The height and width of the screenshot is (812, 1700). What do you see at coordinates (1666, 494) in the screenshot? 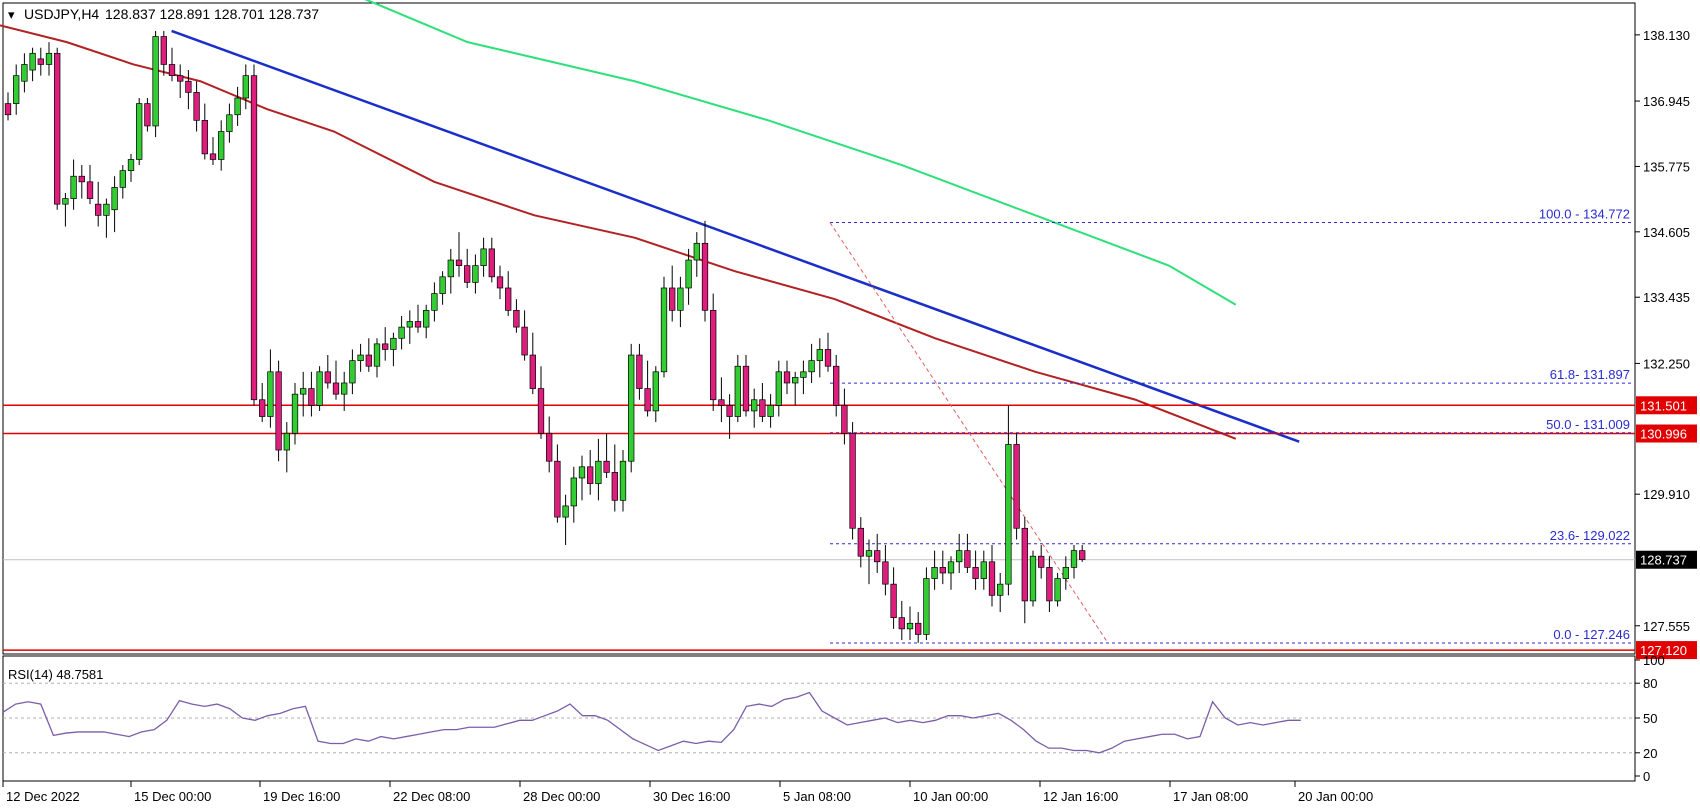
I see `y-tick-label: 129.910` at bounding box center [1666, 494].